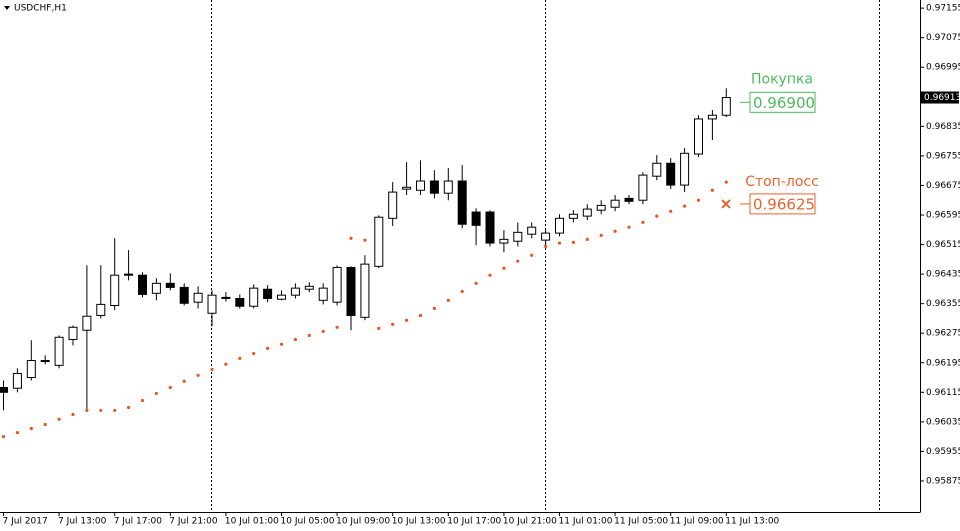 The width and height of the screenshot is (960, 531). Describe the element at coordinates (40, 9) in the screenshot. I see `chart-title: USDCHF,H1` at that location.